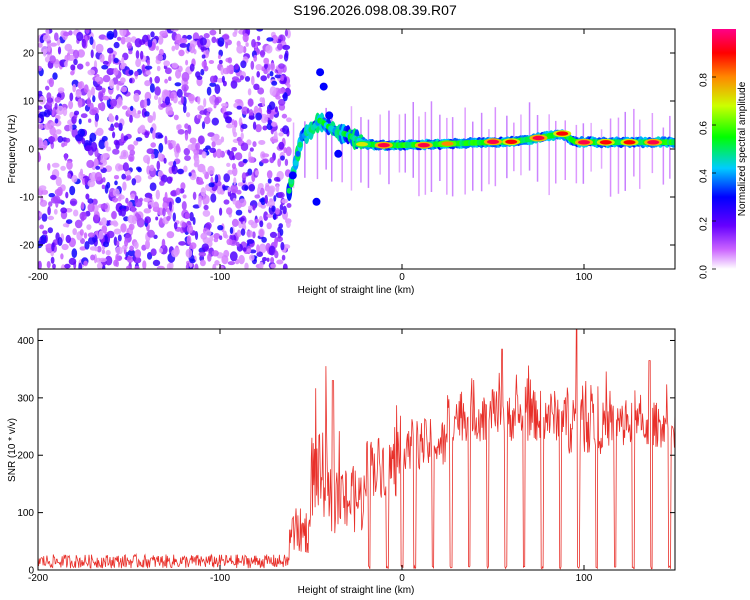  What do you see at coordinates (25, 341) in the screenshot?
I see `y-tick-label: 400` at bounding box center [25, 341].